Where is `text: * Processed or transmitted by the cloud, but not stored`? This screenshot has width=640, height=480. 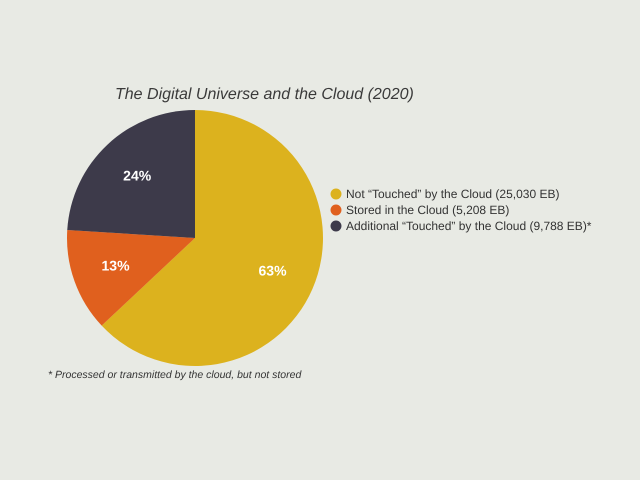 text: * Processed or transmitted by the cloud, but not stored is located at coordinates (175, 375).